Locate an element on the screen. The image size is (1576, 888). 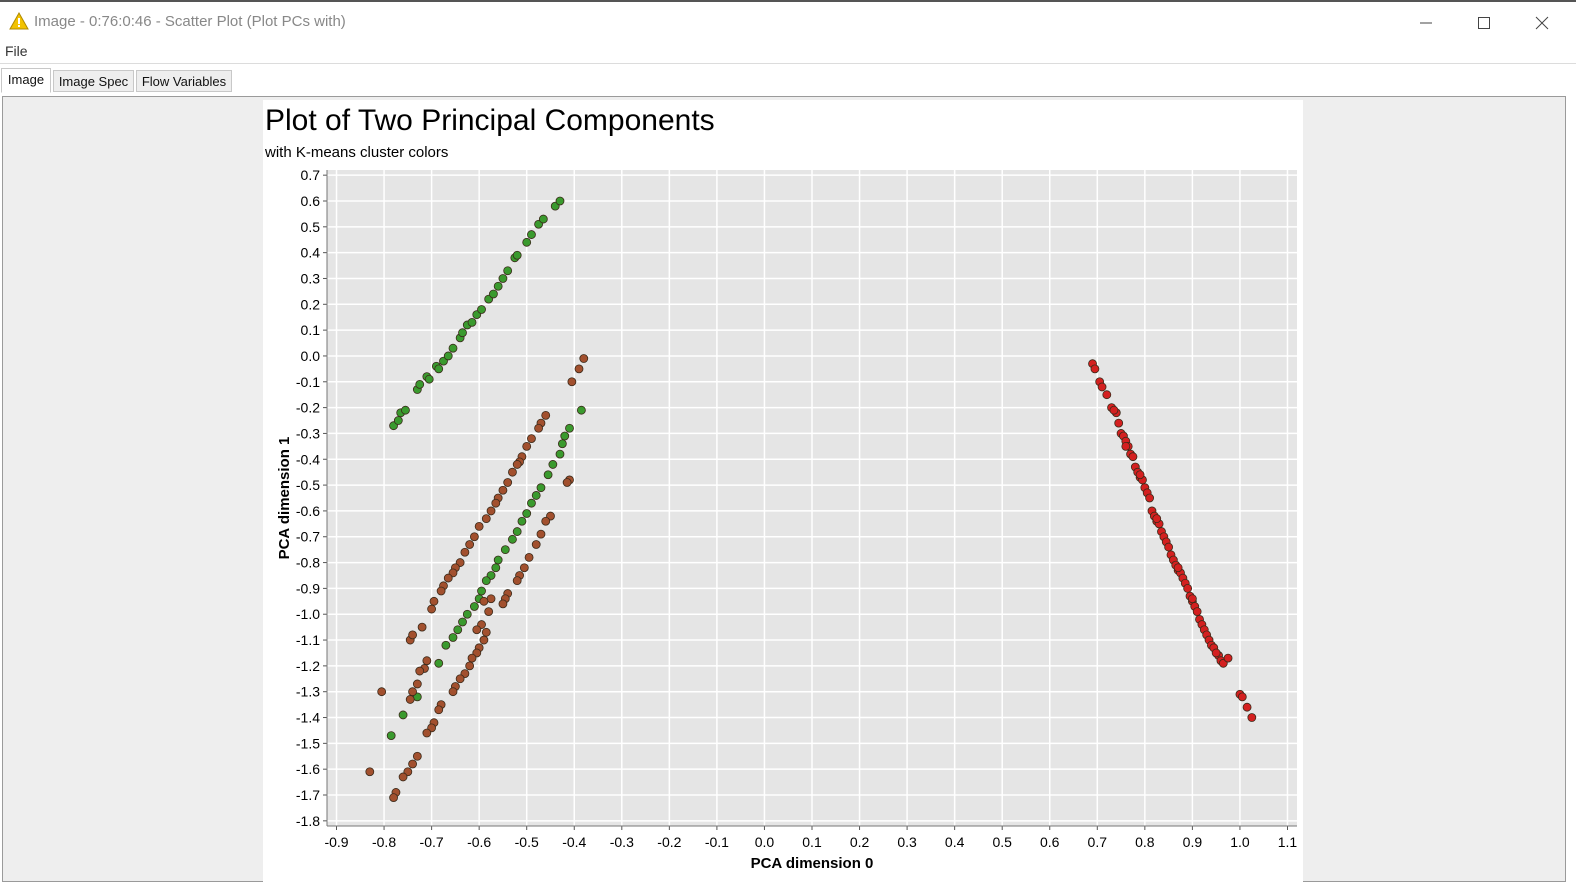
maximize-button is located at coordinates (1484, 22).